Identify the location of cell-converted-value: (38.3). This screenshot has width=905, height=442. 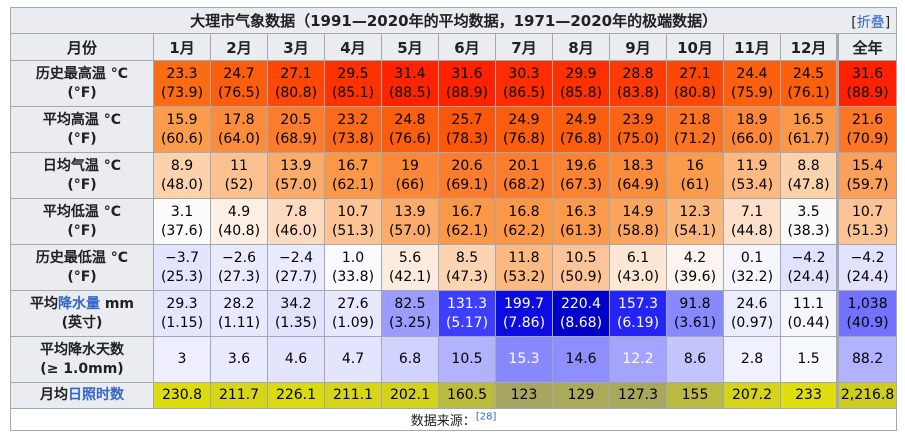
(808, 230).